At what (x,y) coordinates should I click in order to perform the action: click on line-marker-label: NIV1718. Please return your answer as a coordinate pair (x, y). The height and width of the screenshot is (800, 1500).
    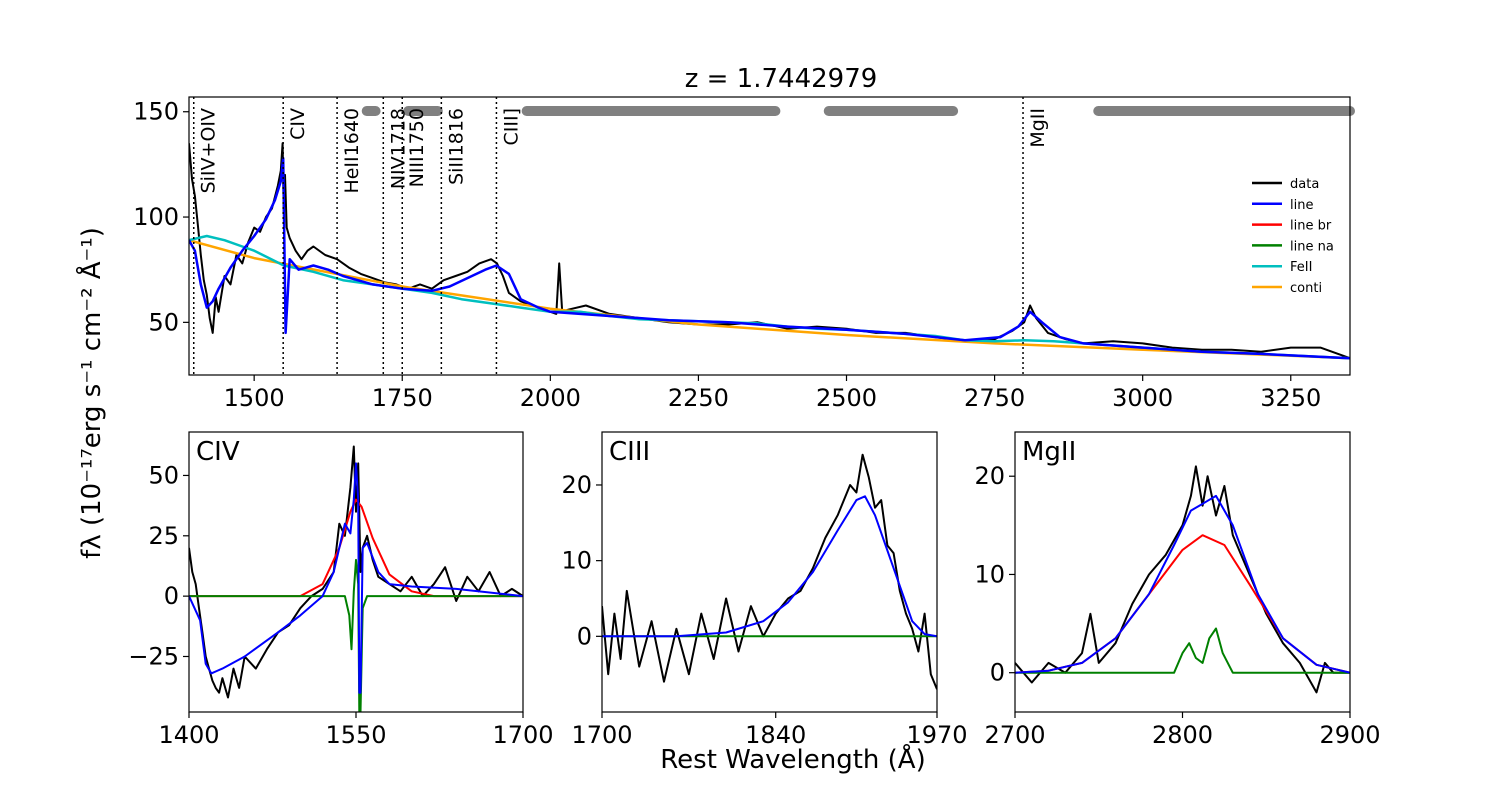
    Looking at the image, I should click on (398, 148).